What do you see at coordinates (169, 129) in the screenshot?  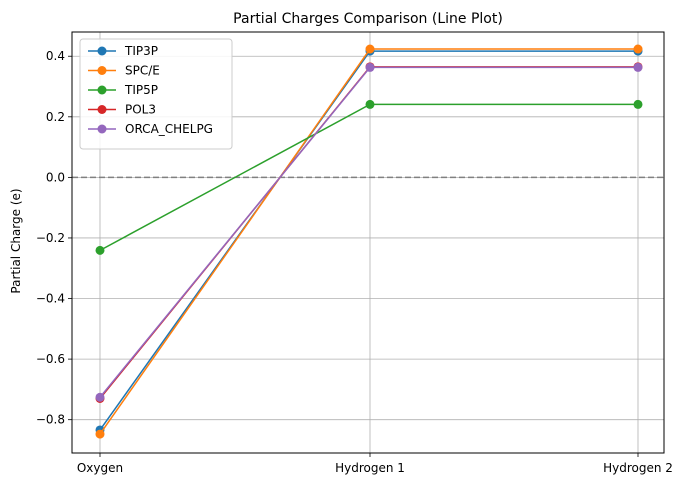 I see `legend-label: ORCA_CHELPG` at bounding box center [169, 129].